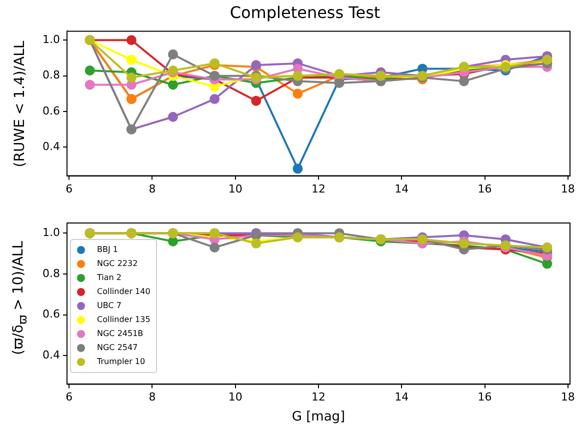  I want to click on legend-label: Collinder 135, so click(123, 320).